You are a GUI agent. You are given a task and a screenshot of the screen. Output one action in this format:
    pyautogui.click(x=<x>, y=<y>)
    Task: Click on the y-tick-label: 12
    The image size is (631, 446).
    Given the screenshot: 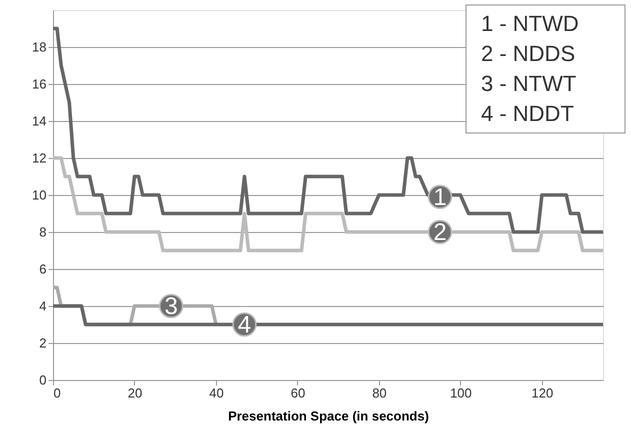 What is the action you would take?
    pyautogui.click(x=39, y=158)
    